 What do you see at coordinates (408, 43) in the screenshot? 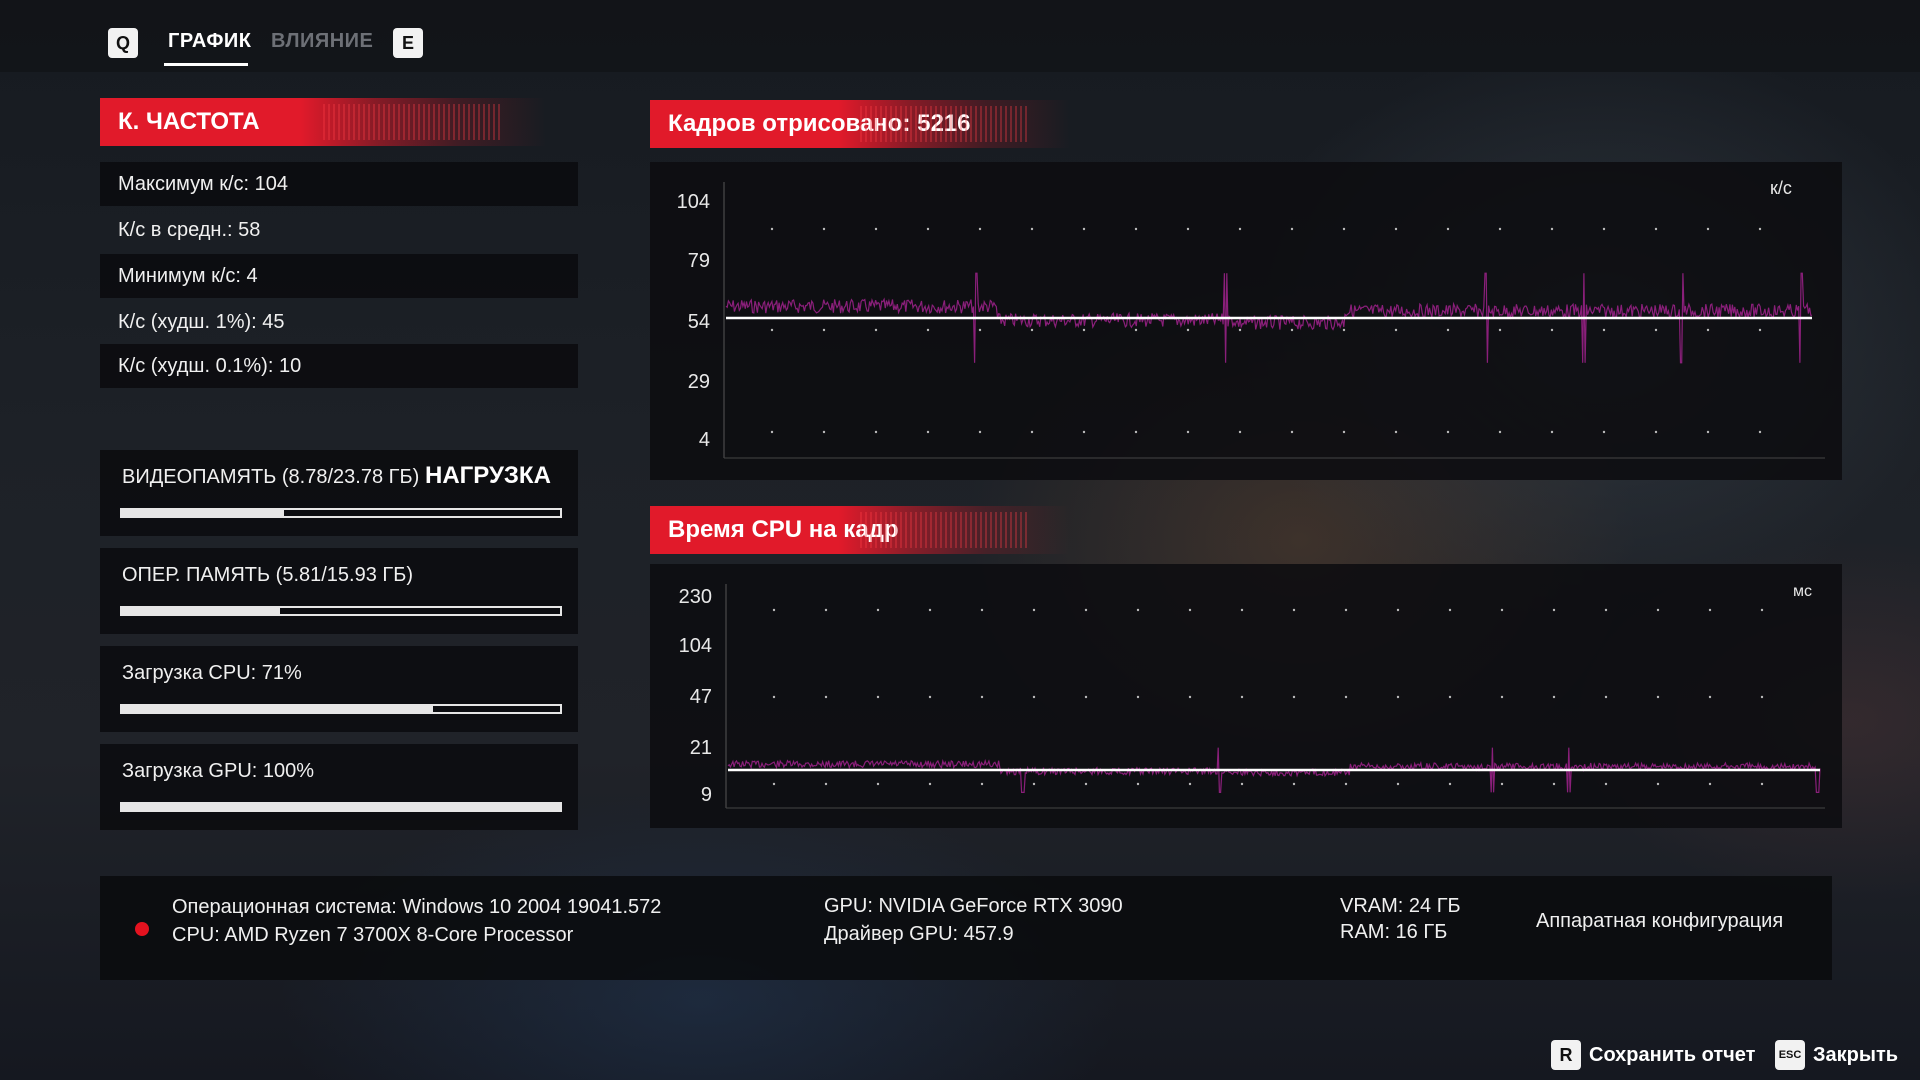
I see `e-key-icon: E` at bounding box center [408, 43].